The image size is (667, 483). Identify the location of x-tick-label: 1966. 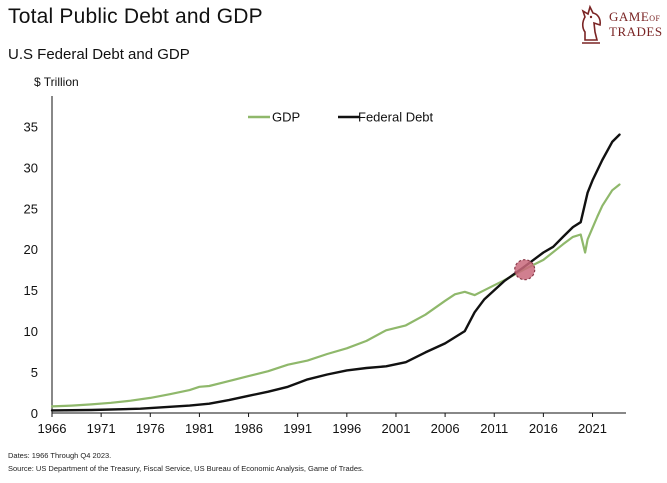
(52, 428).